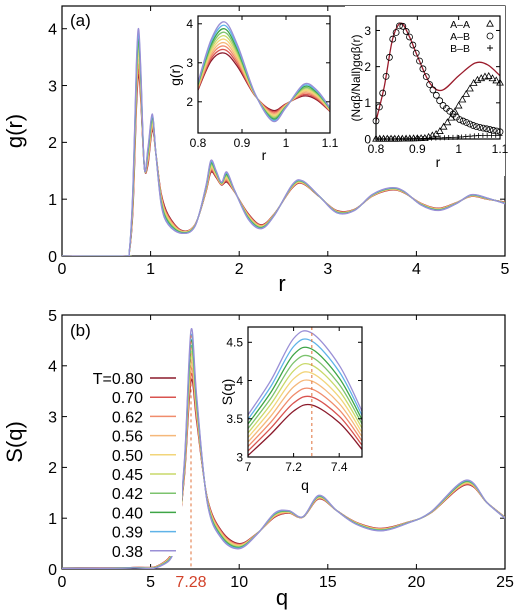 The image size is (520, 612). I want to click on inset-sq-curves, so click(305, 392).